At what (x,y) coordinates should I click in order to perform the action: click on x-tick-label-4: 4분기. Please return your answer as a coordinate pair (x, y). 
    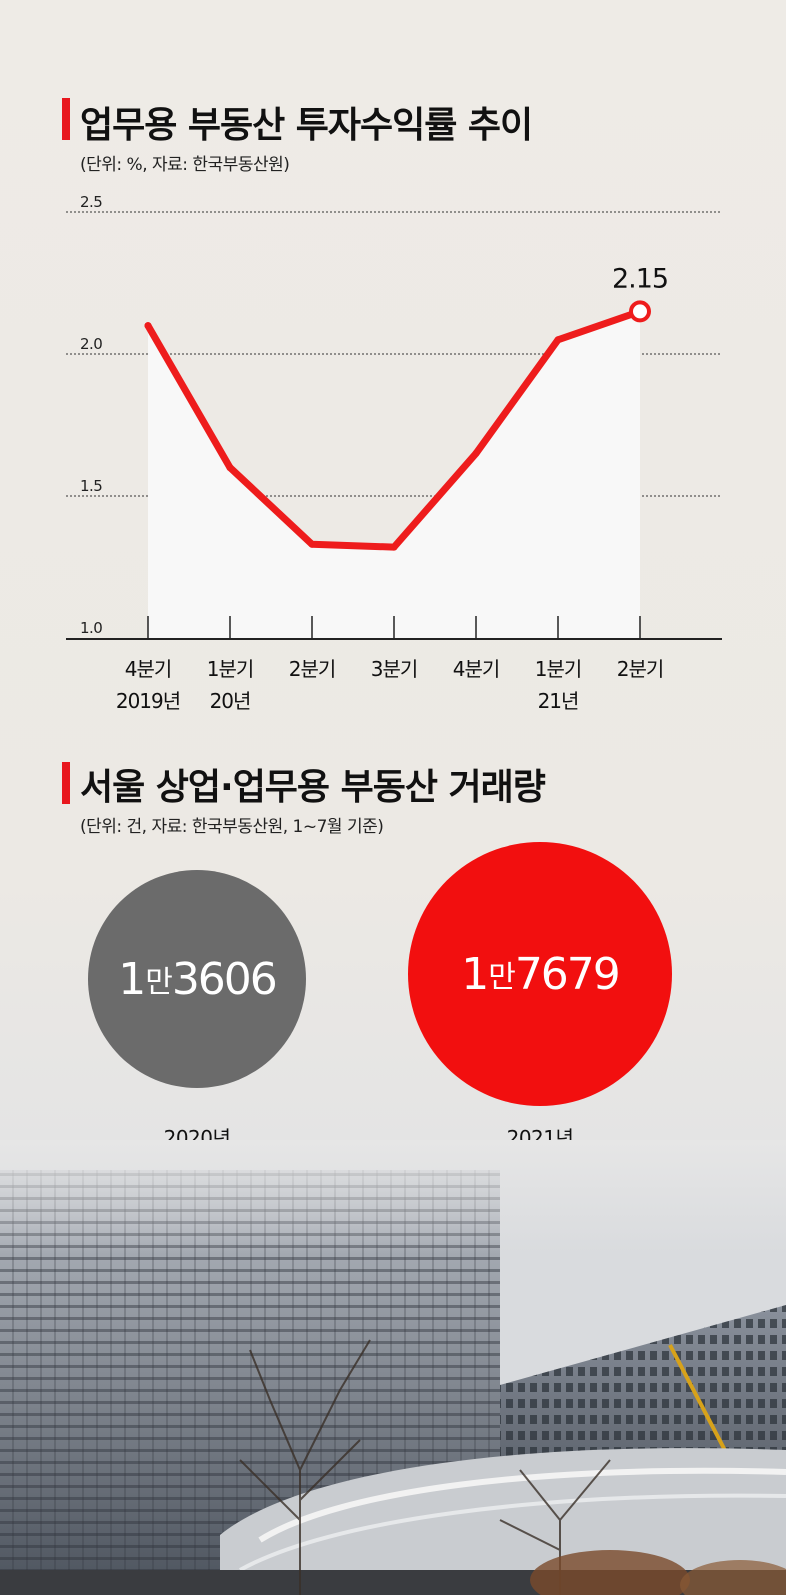
    Looking at the image, I should click on (476, 669).